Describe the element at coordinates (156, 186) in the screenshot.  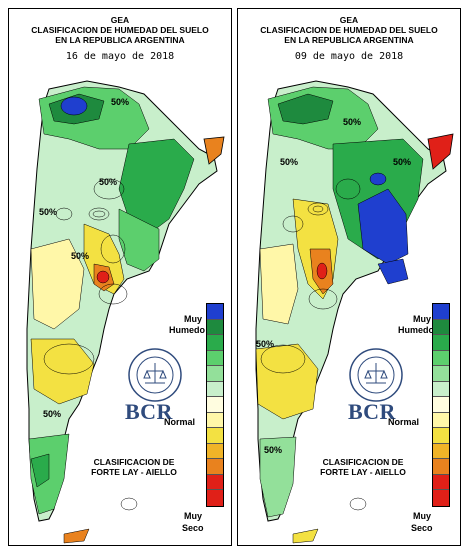
I see `zone-green-east` at that location.